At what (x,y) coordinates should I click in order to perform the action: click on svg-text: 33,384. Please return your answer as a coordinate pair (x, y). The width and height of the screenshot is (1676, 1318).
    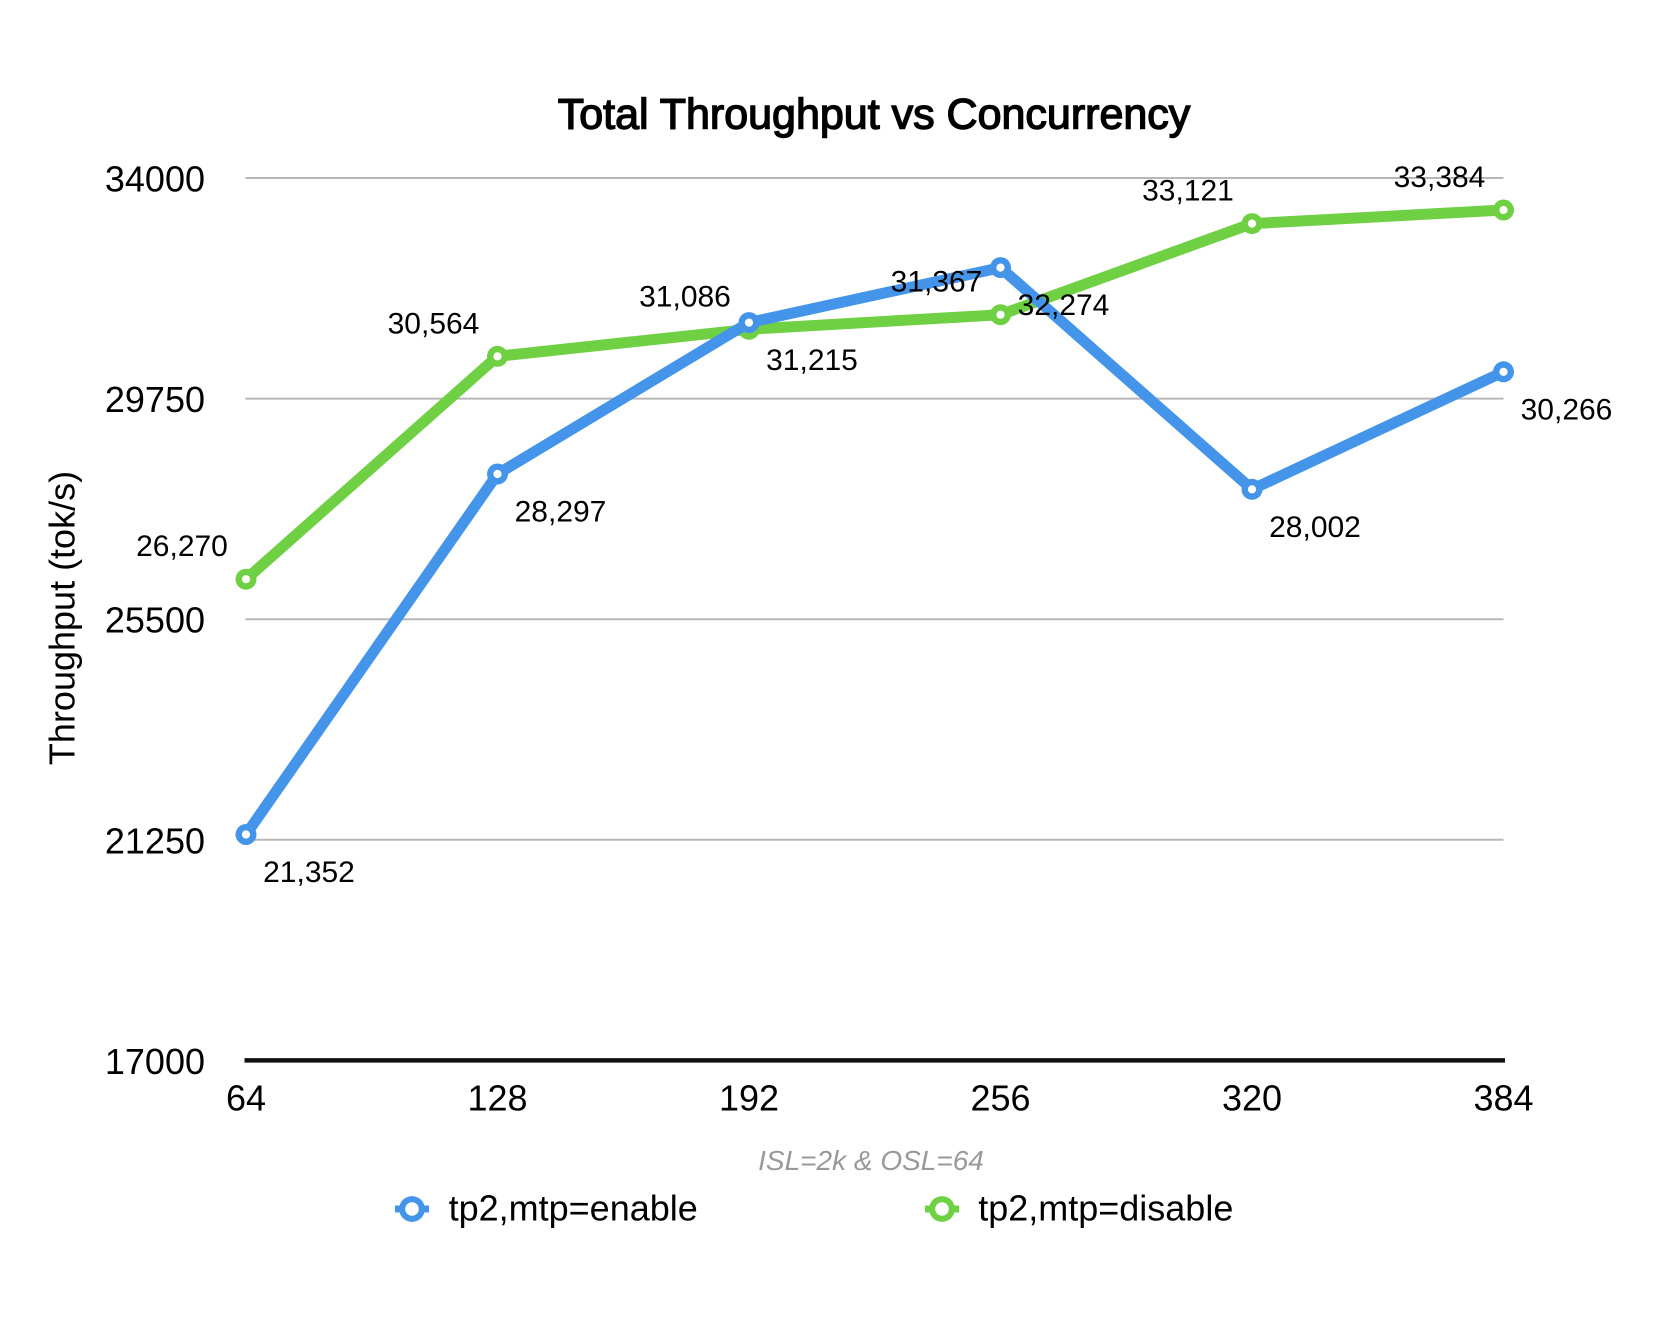
    Looking at the image, I should click on (1440, 177).